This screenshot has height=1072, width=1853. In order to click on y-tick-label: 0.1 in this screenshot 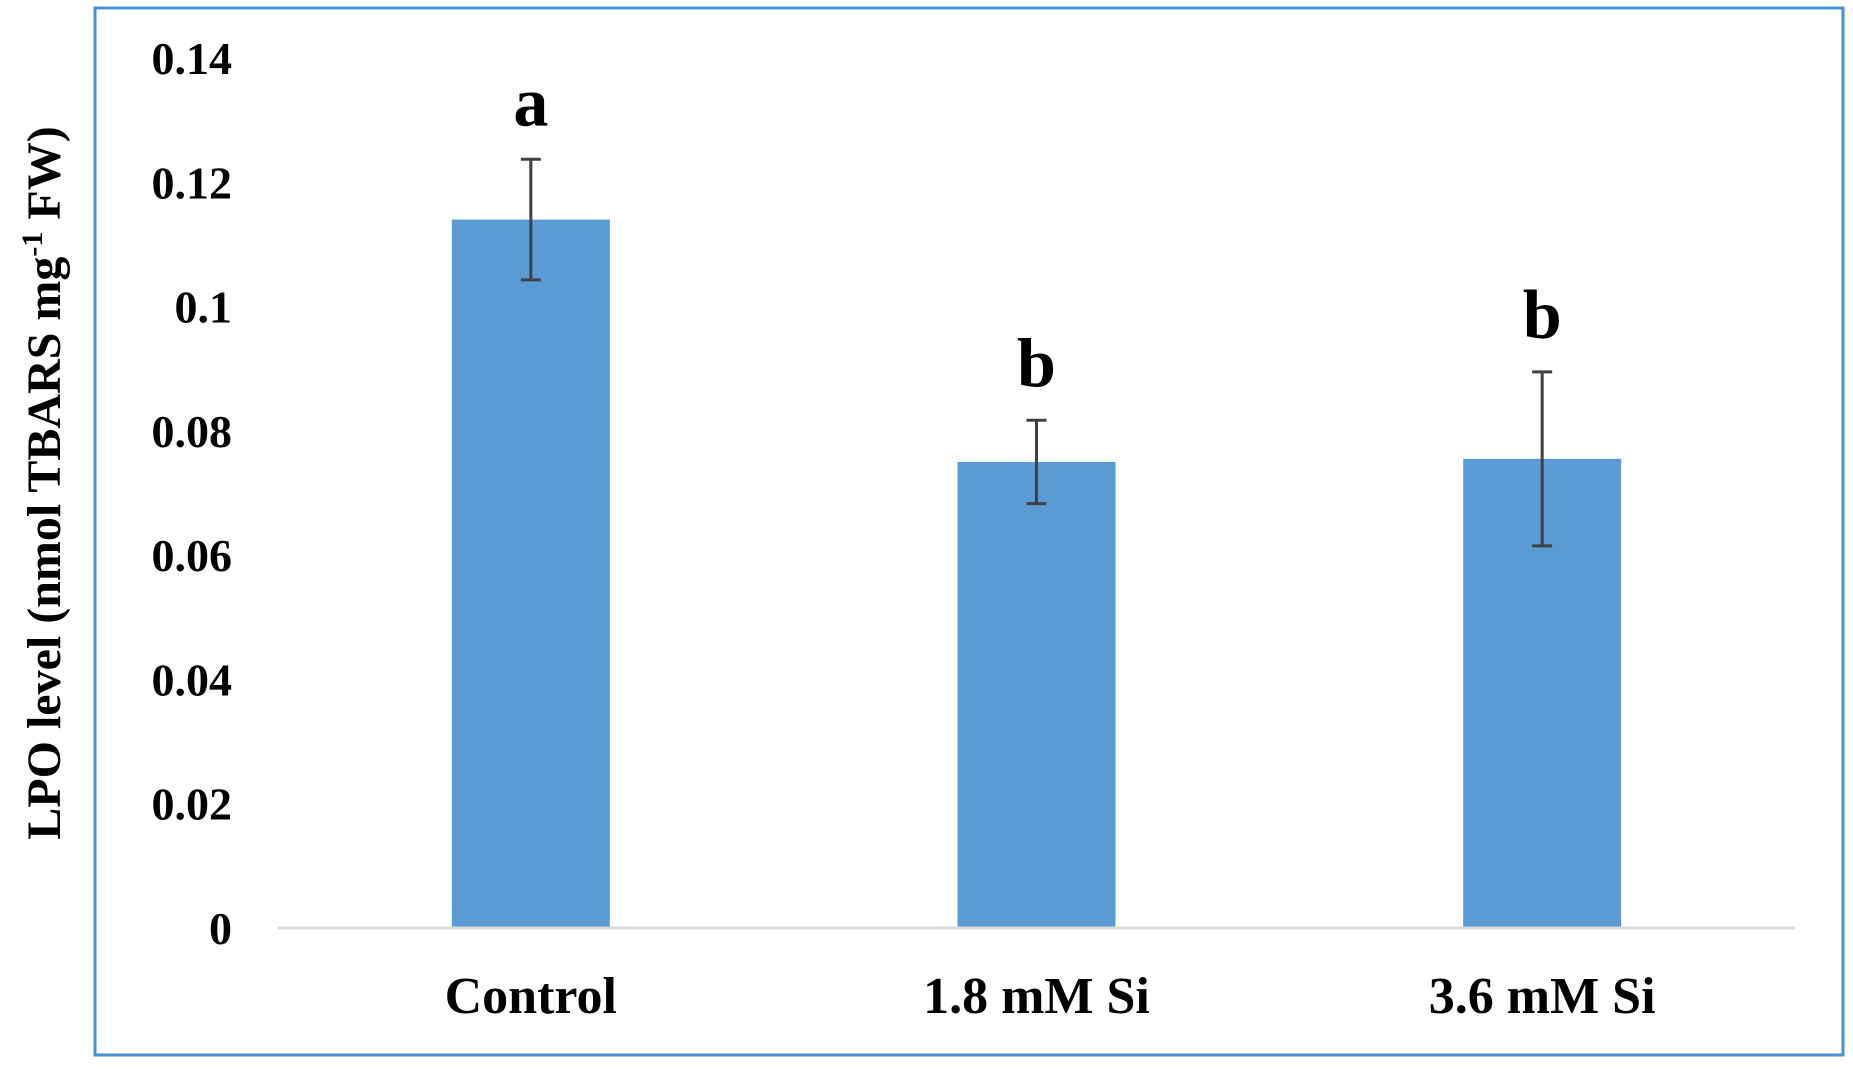, I will do `click(204, 307)`.